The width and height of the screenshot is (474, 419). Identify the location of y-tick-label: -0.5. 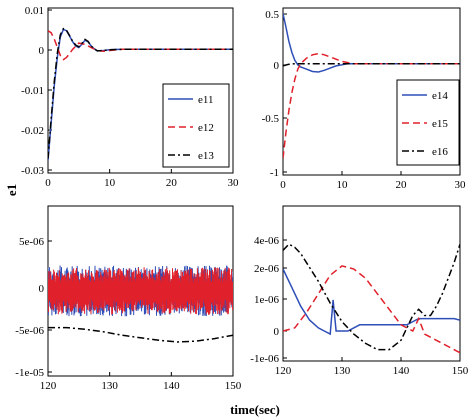
(271, 119).